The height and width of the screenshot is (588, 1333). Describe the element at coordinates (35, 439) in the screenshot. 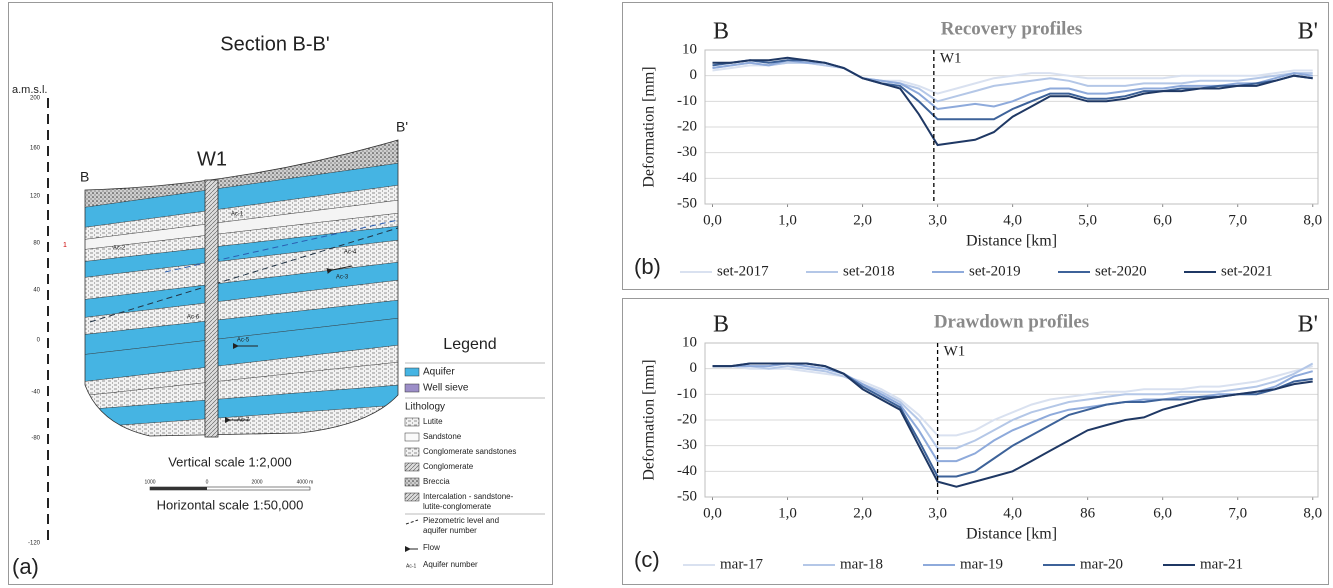

I see `elevation-tick-label: -80` at that location.